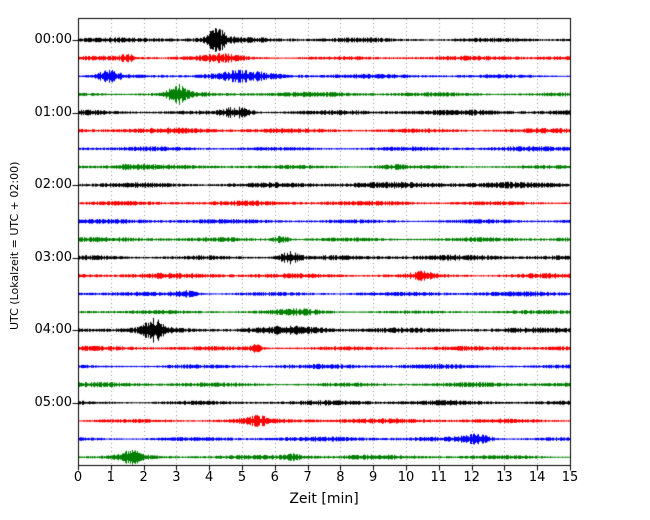 This screenshot has width=650, height=520. I want to click on y-tick-label: 03:00, so click(53, 257).